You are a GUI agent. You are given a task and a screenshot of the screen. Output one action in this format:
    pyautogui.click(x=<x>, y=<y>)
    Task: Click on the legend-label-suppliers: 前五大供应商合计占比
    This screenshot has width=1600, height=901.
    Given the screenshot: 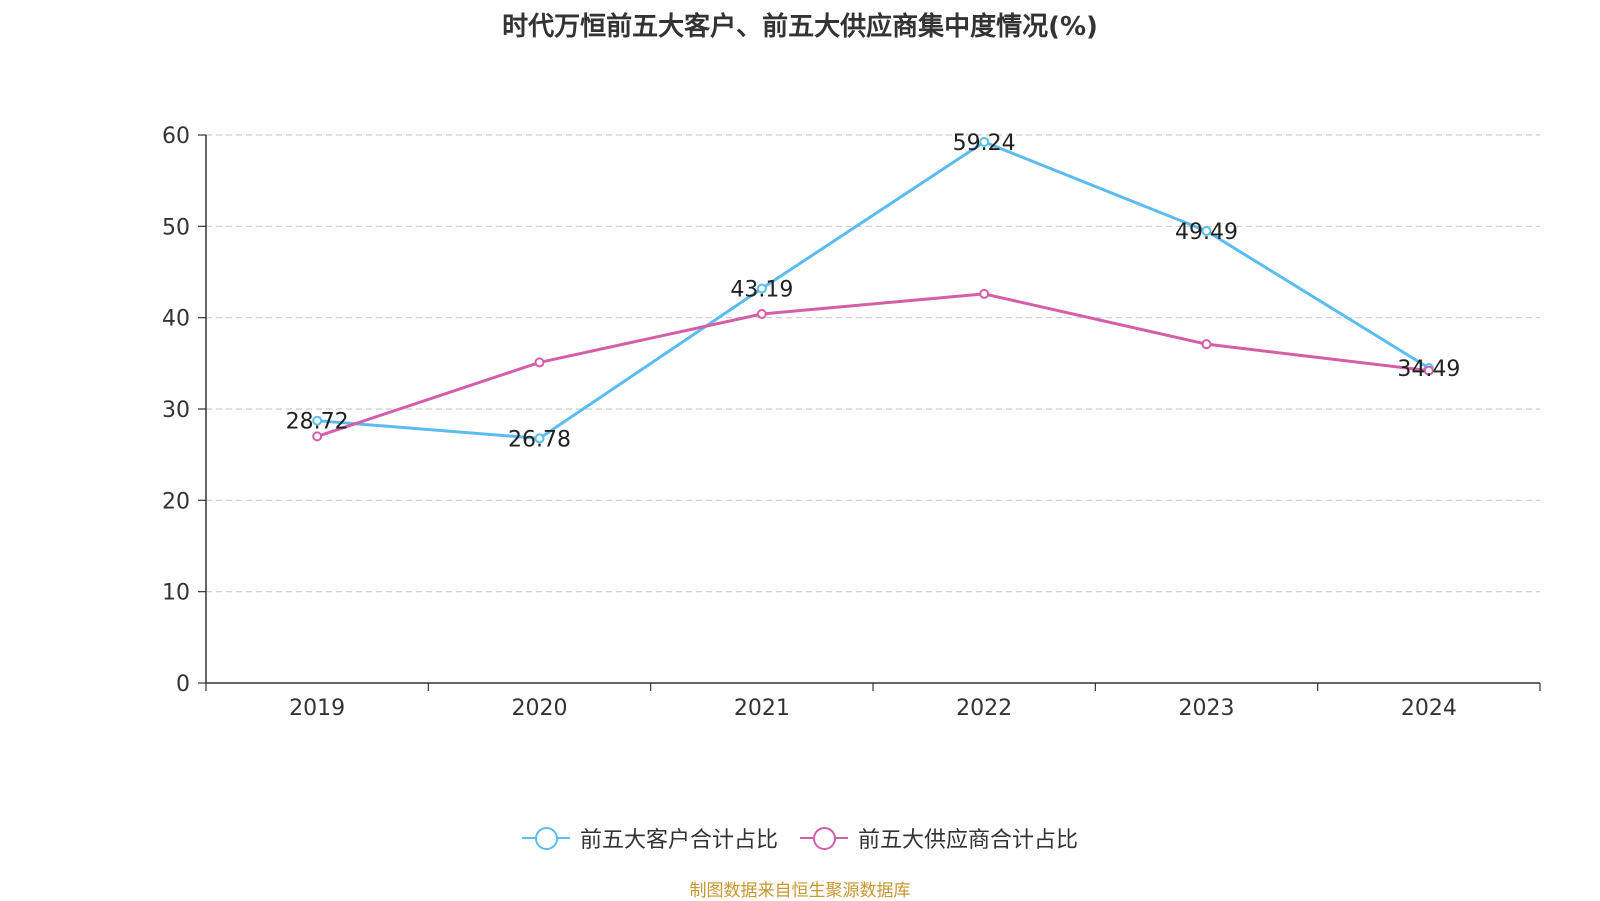 What is the action you would take?
    pyautogui.click(x=968, y=840)
    